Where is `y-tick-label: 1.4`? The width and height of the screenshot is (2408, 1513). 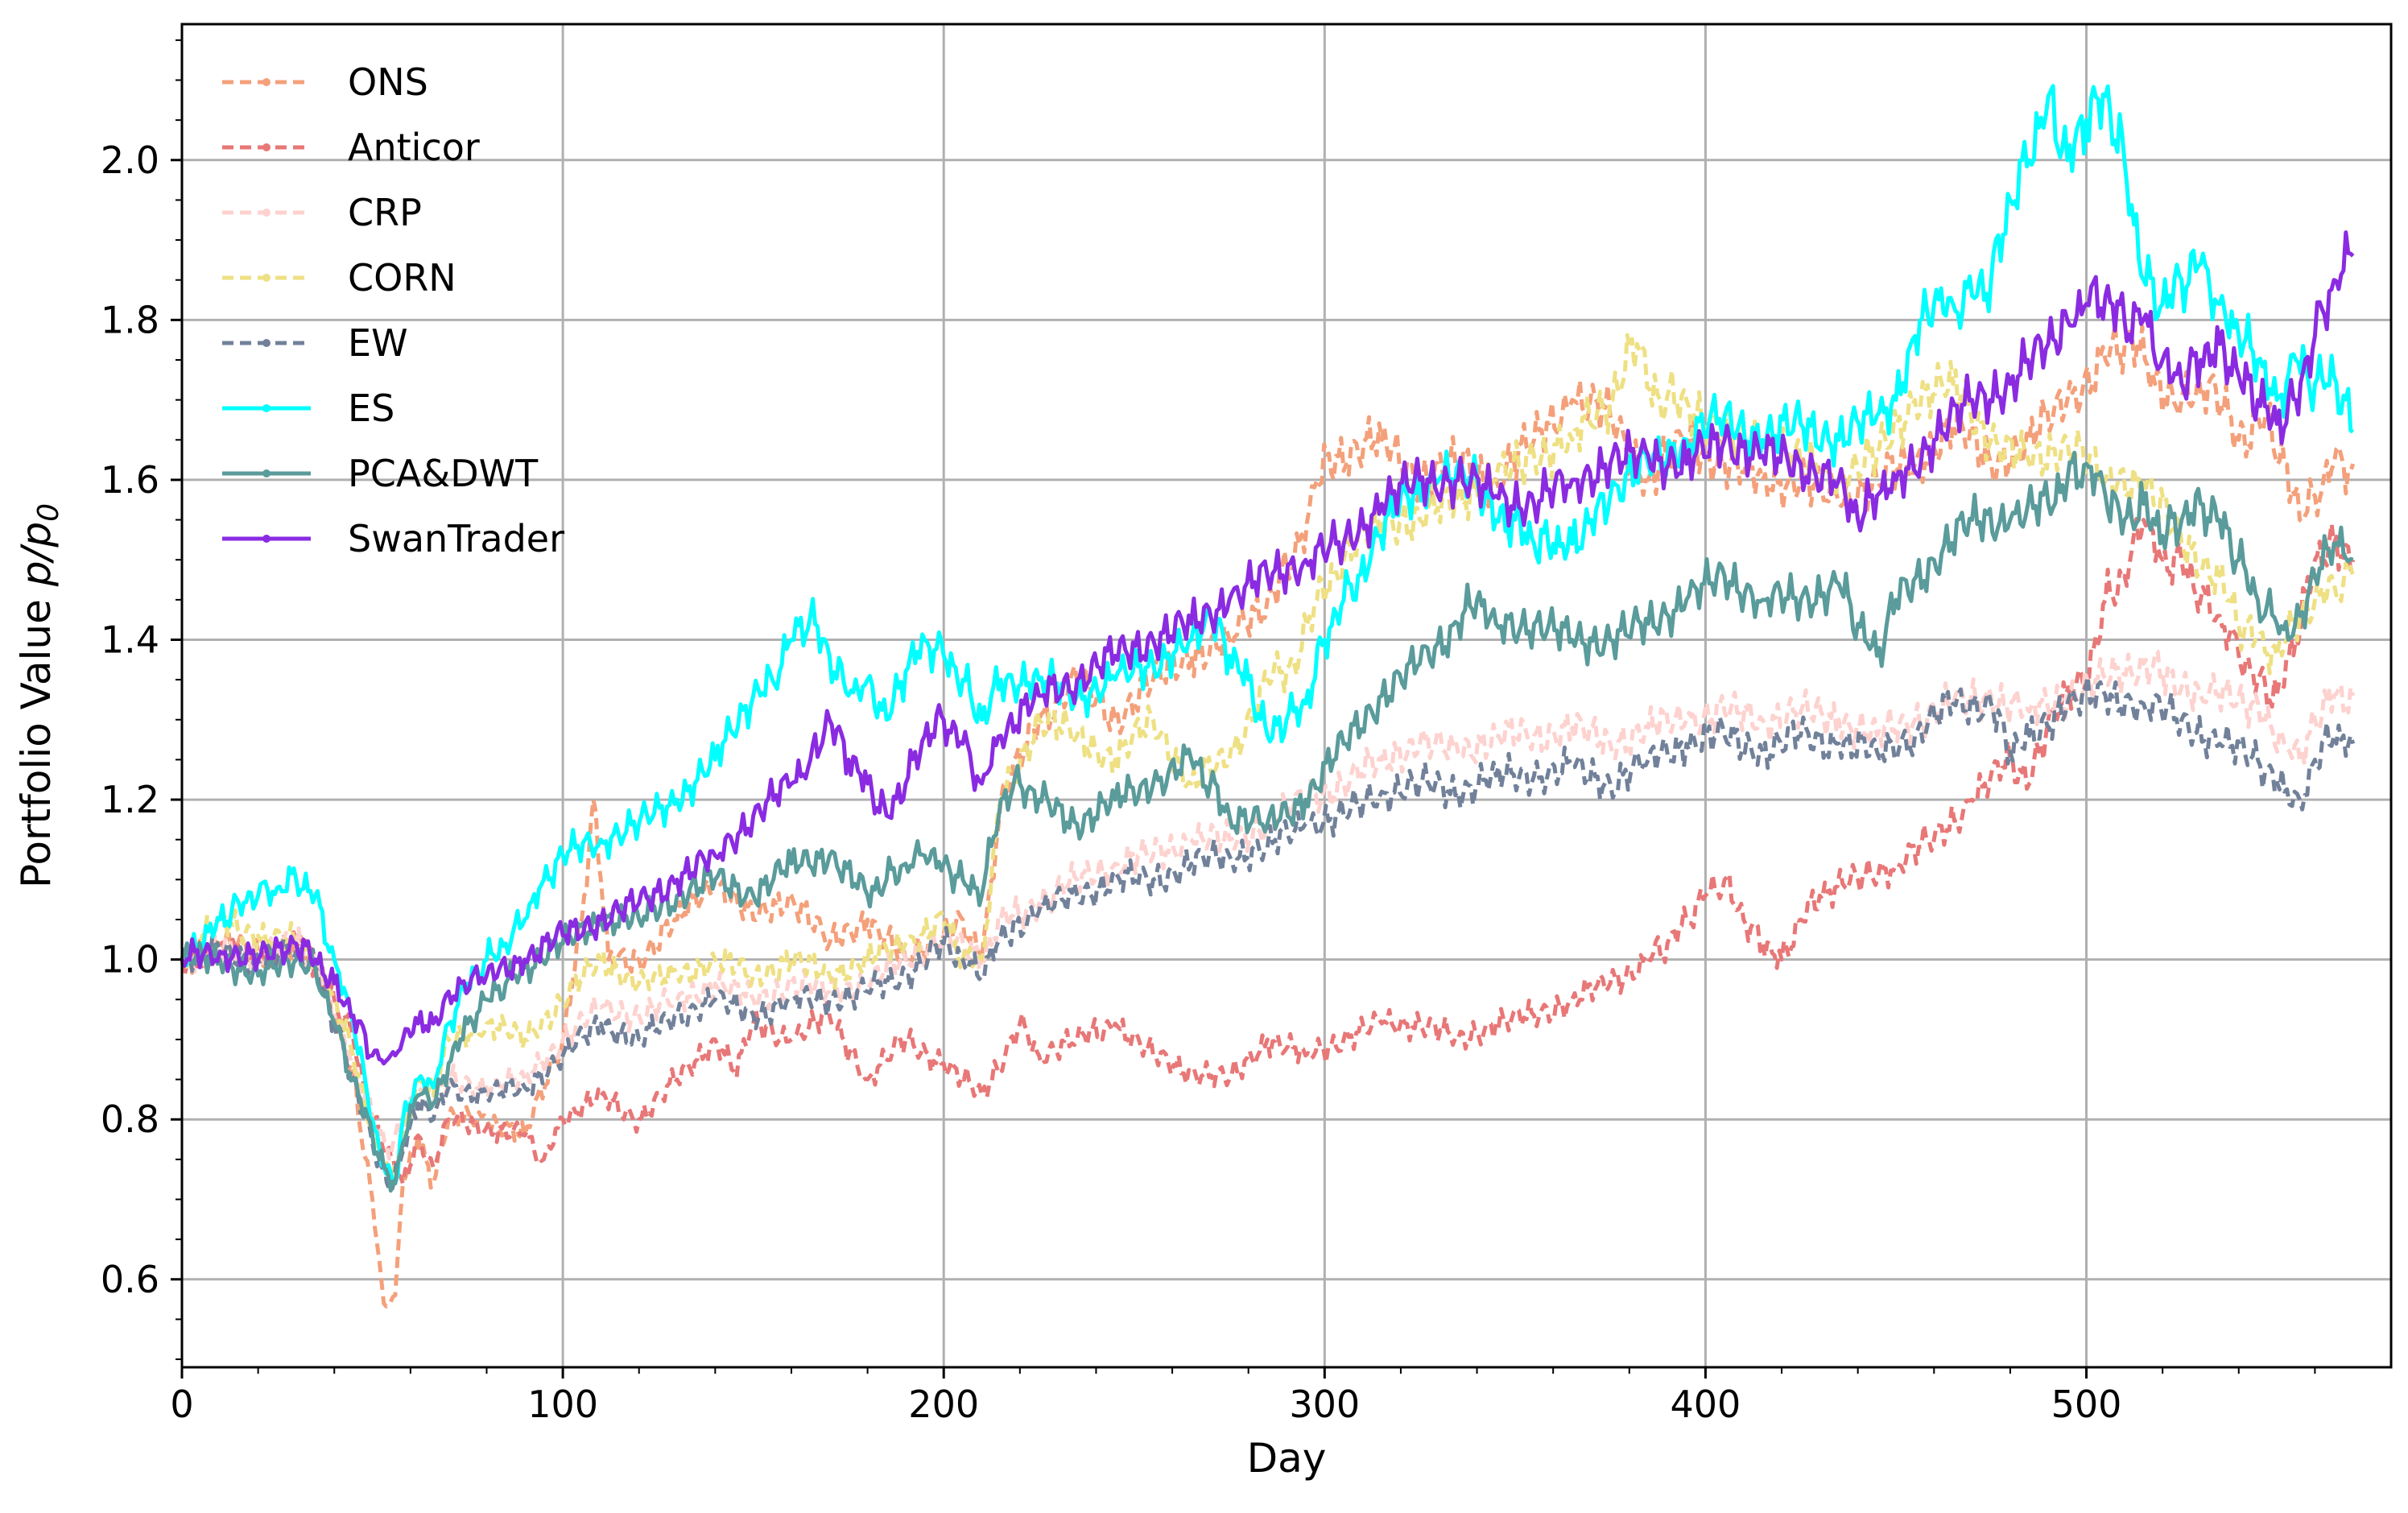 y-tick-label: 1.4 is located at coordinates (130, 640).